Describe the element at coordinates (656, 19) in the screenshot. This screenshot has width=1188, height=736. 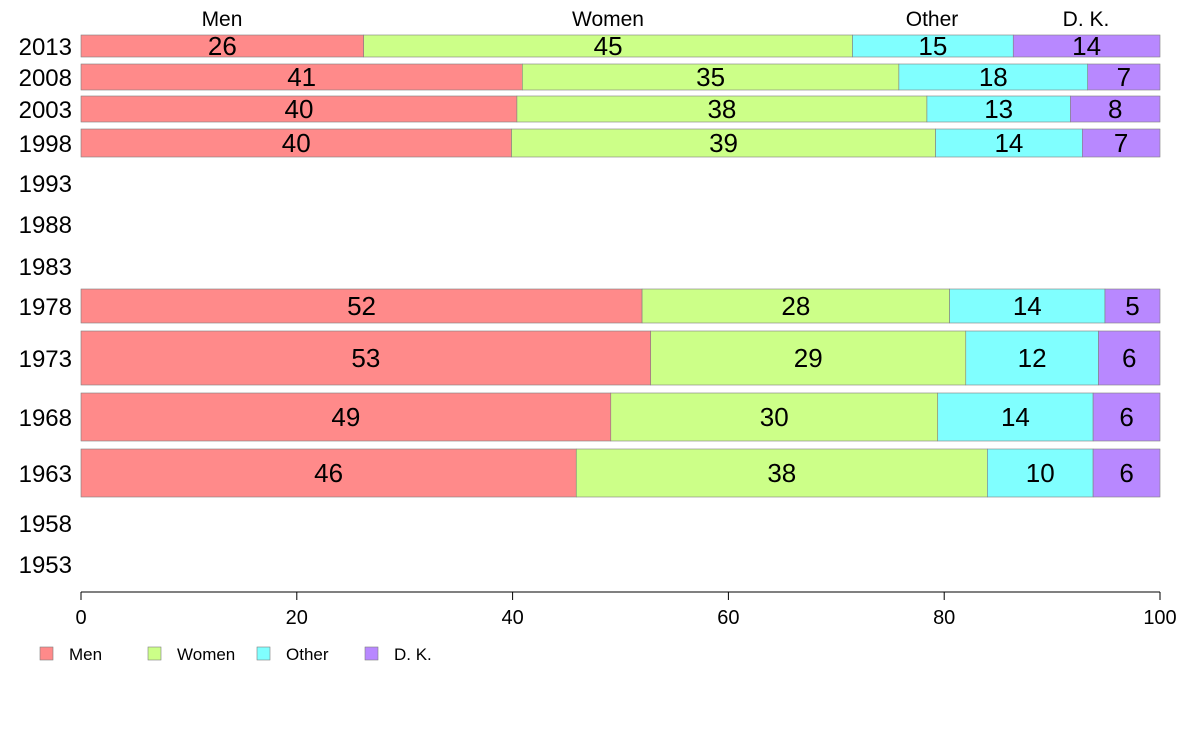
I see `top-series-labels: Men Women Other D. K.` at that location.